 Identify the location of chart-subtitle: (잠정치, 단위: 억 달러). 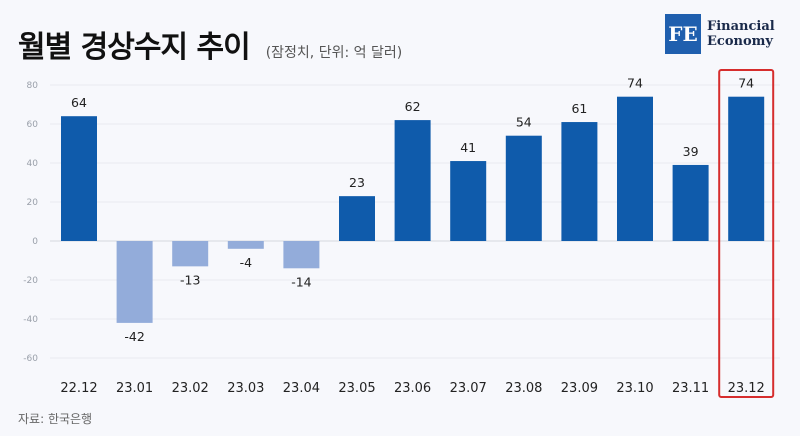
(334, 53).